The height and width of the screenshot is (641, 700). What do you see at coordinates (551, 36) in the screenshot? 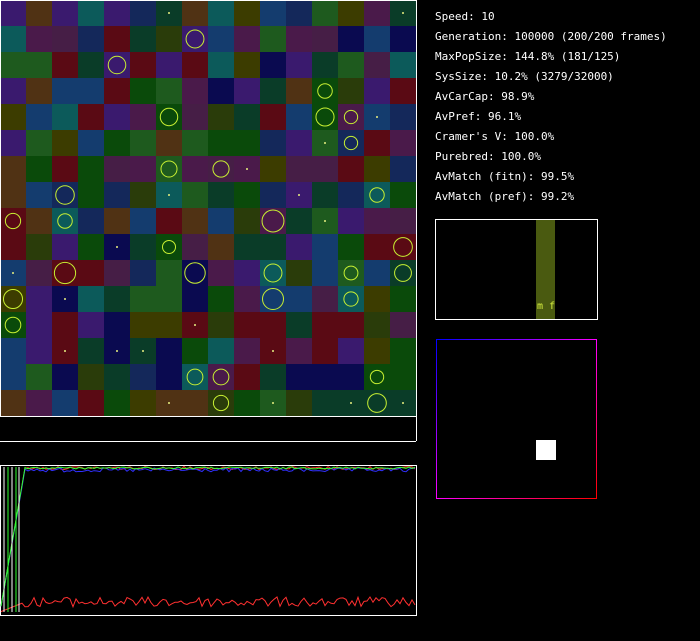
I see `stat-line: Generation: 100000 (200/200 frames)` at bounding box center [551, 36].